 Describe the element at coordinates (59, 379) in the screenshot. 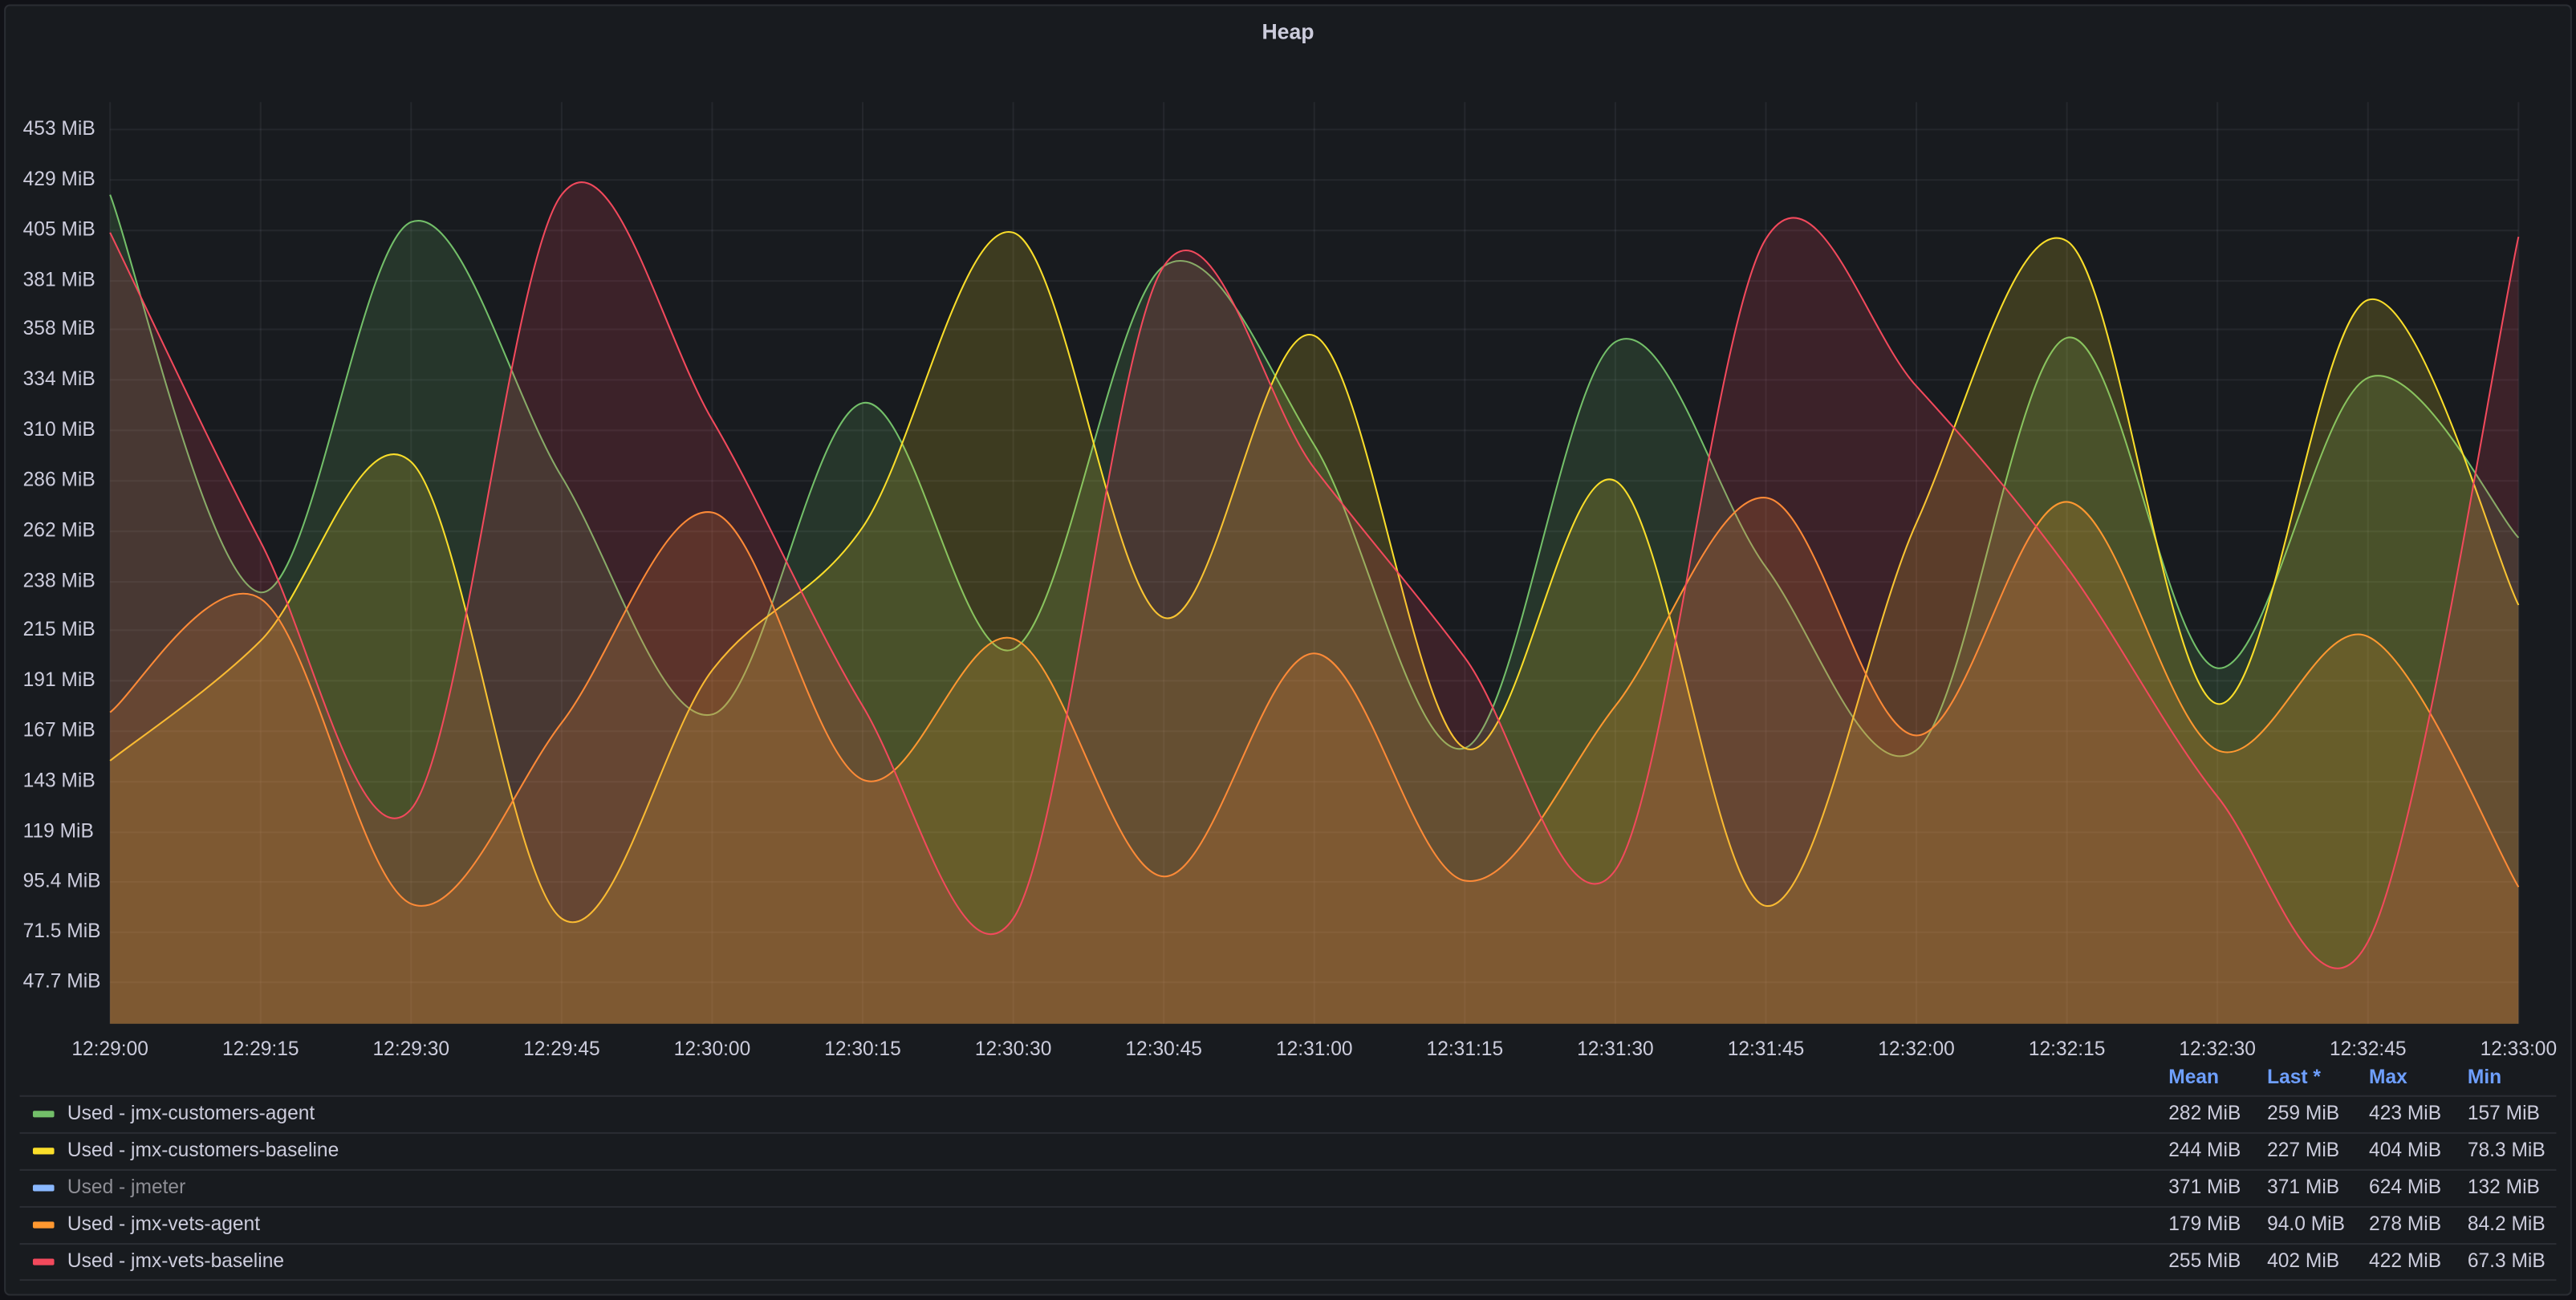

I see `y-tick-label: 334 MiB` at that location.